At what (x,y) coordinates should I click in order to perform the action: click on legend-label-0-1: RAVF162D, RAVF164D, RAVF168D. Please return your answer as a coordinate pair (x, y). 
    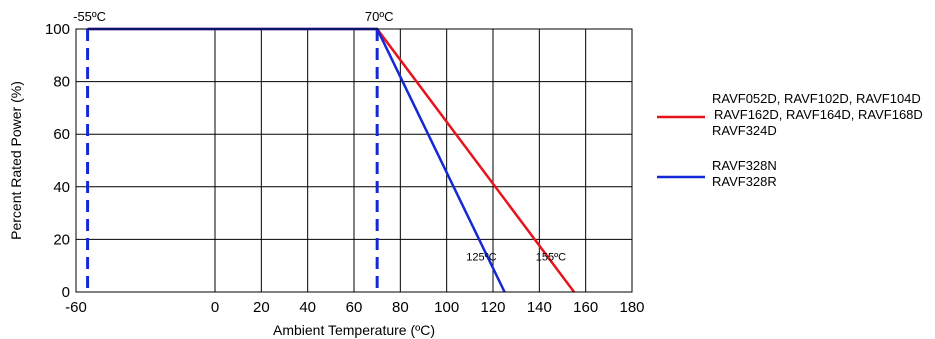
    Looking at the image, I should click on (818, 114).